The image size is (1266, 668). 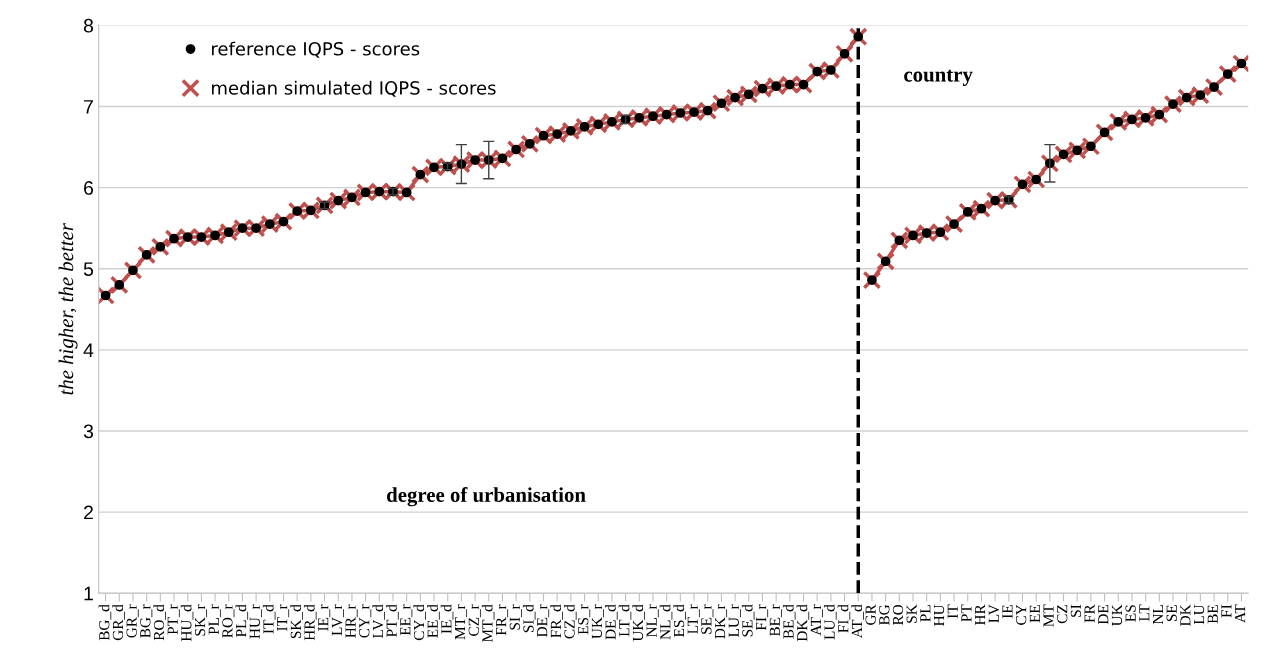 I want to click on x-tick-label: AT_r, so click(x=816, y=620).